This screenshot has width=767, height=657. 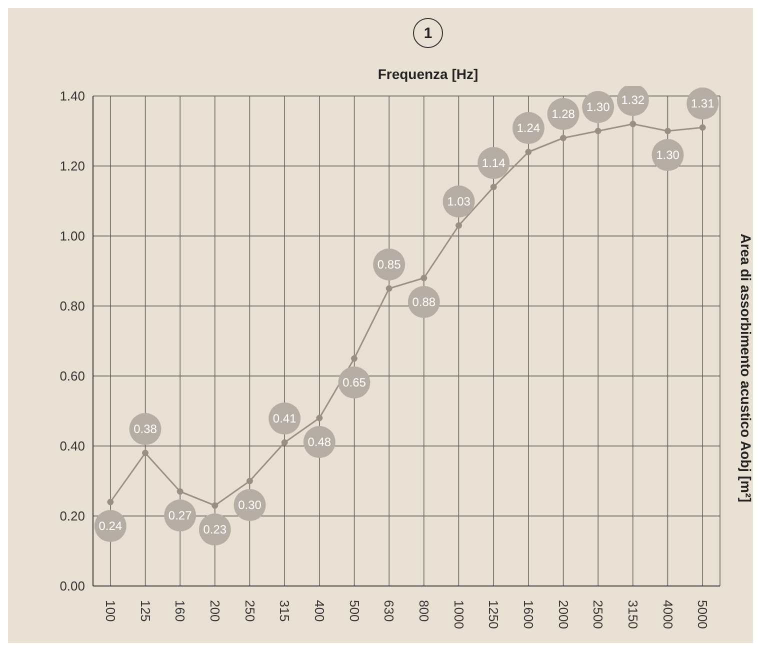 I want to click on data-label: 0.38, so click(x=146, y=429).